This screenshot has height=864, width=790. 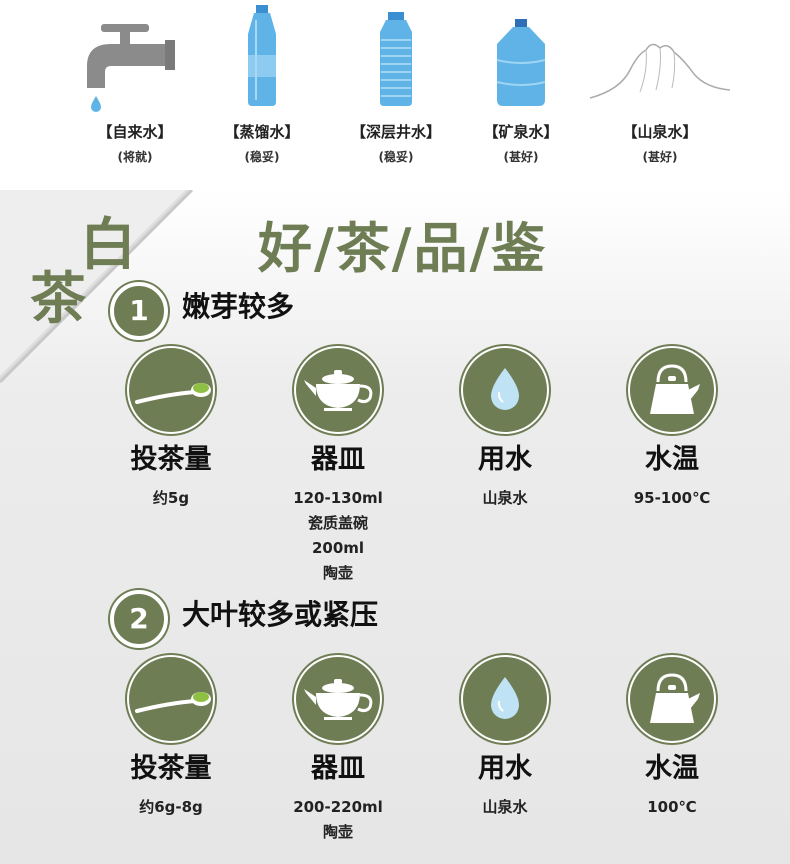 I want to click on water-name: 【蒸馏水】, so click(x=262, y=132).